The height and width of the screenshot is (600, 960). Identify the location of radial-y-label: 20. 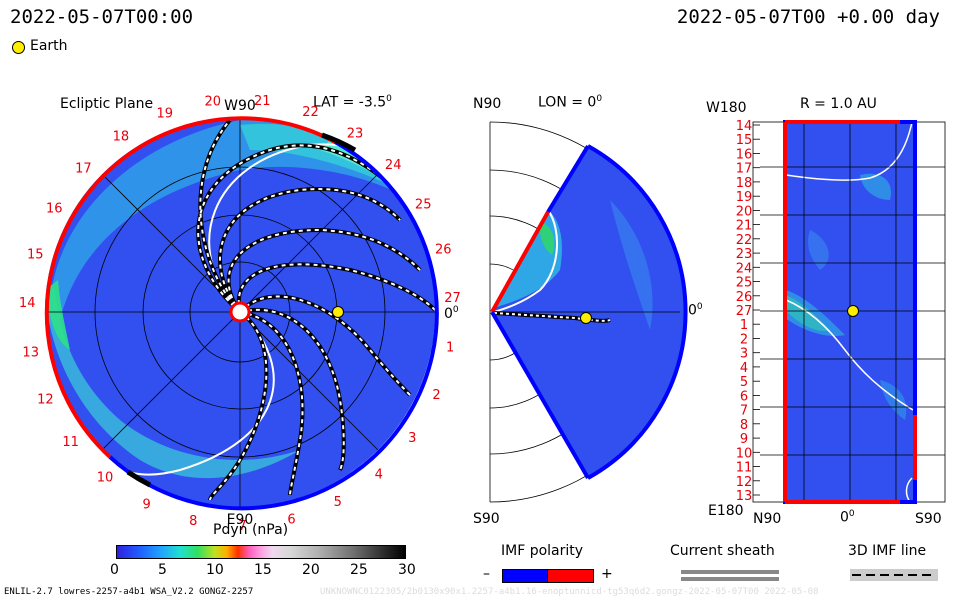
(744, 211).